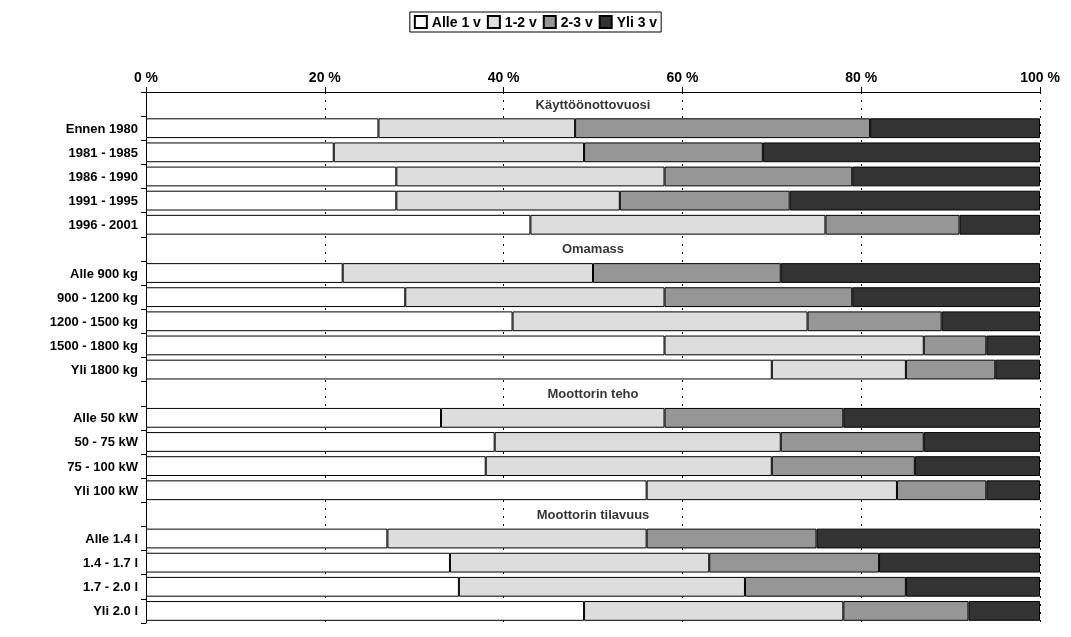 The height and width of the screenshot is (637, 1071). I want to click on y-tick-label: 1996 - 2001, so click(103, 225).